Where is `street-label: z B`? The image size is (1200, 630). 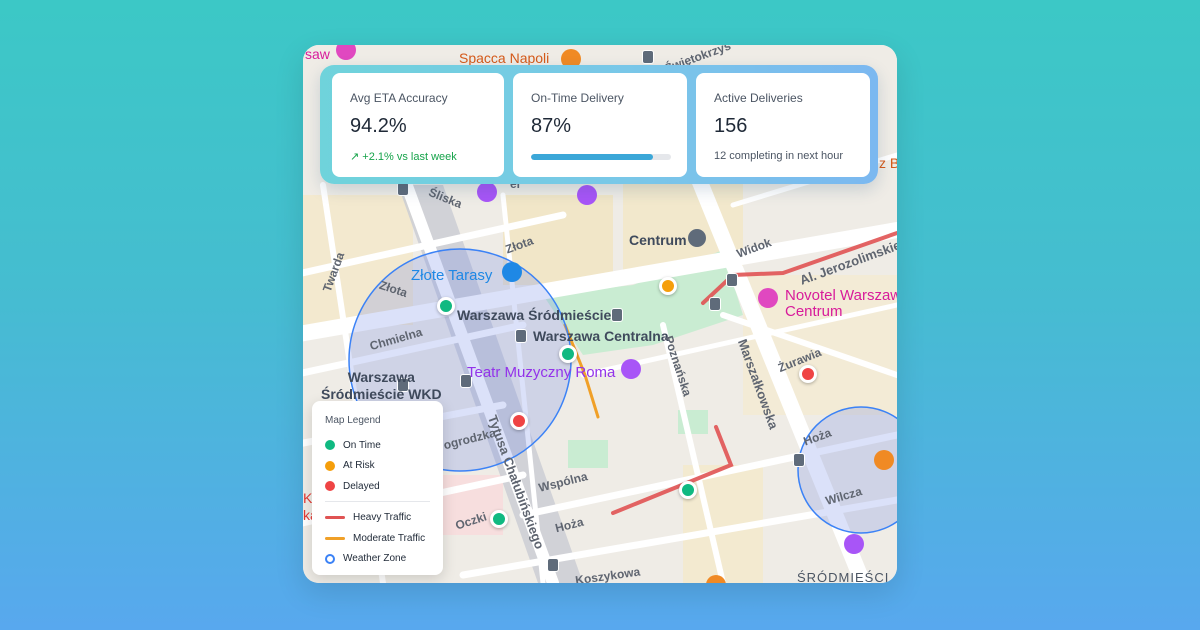 street-label: z B is located at coordinates (888, 163).